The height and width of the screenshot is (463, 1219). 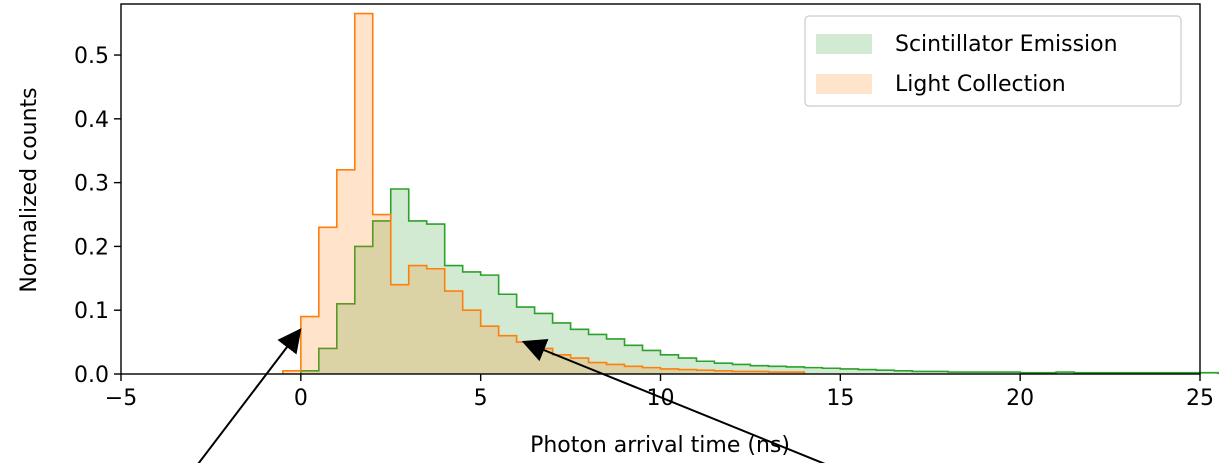 I want to click on y-tick-label: 0.1, so click(x=91, y=311).